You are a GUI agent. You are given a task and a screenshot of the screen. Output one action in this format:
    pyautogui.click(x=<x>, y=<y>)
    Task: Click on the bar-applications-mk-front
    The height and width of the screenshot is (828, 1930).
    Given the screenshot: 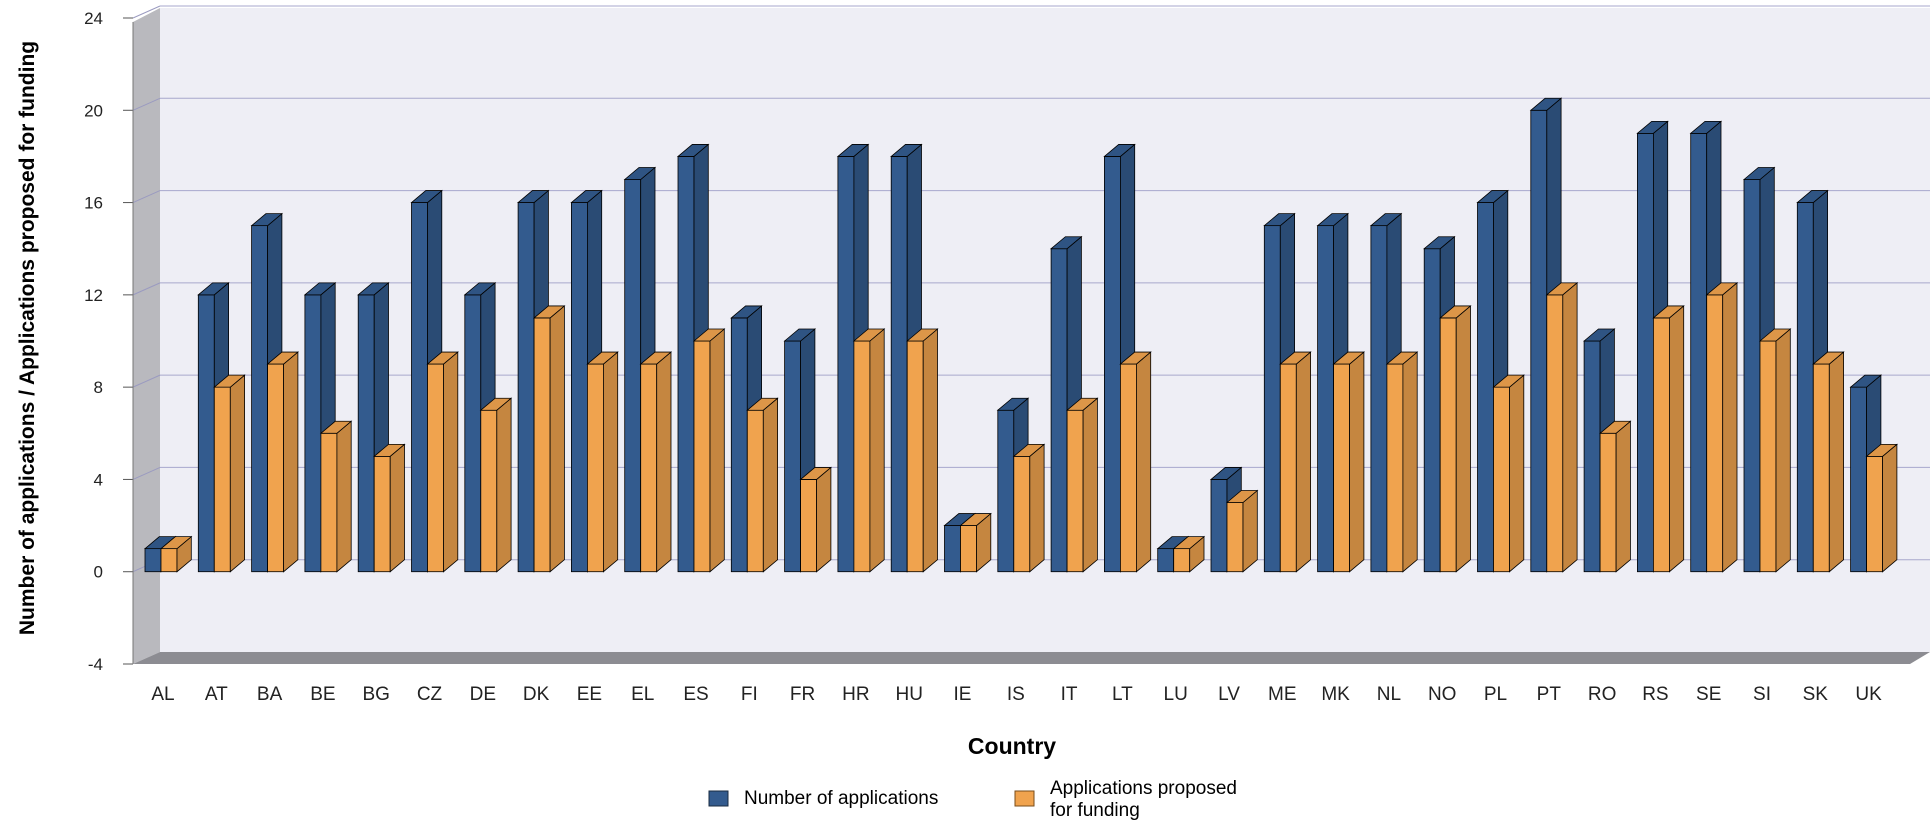 What is the action you would take?
    pyautogui.click(x=1325, y=399)
    